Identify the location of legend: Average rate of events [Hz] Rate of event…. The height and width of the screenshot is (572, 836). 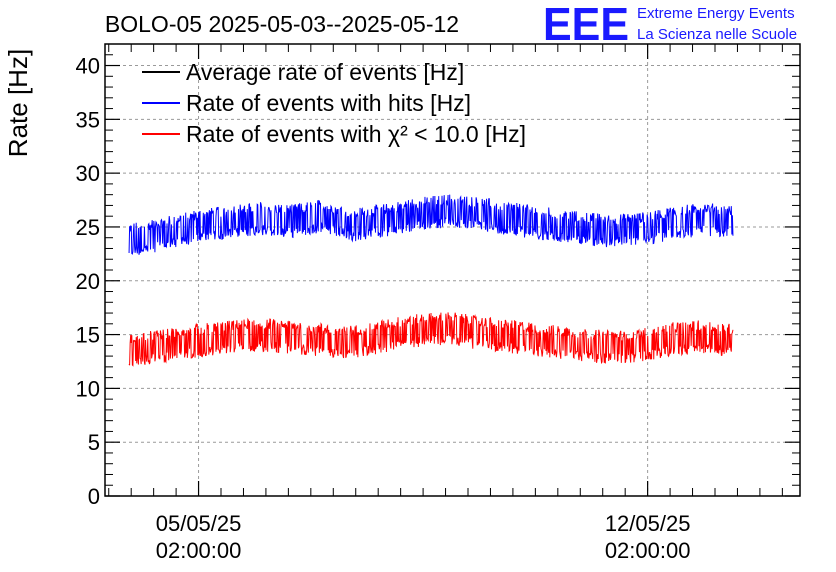
(334, 103).